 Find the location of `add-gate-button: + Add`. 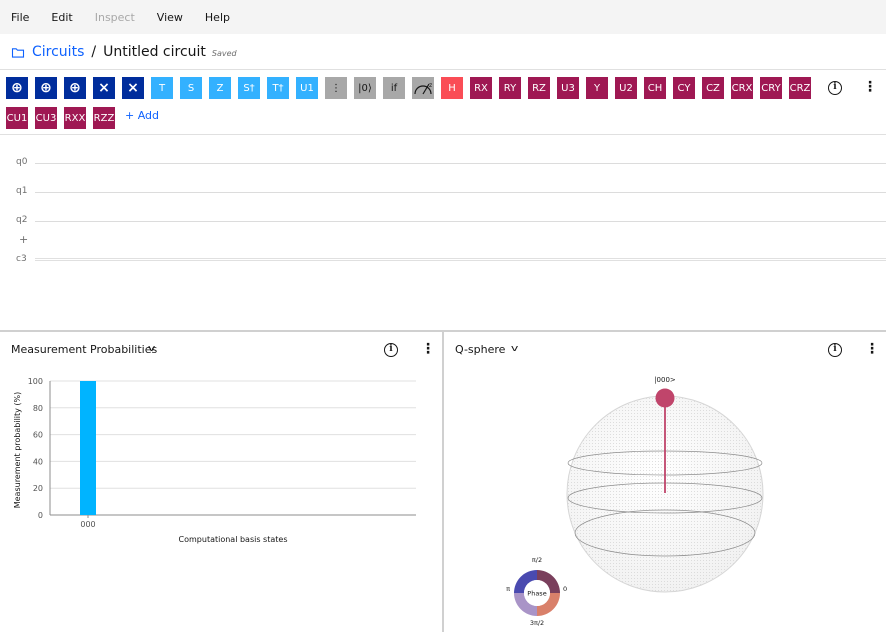

add-gate-button: + Add is located at coordinates (142, 115).